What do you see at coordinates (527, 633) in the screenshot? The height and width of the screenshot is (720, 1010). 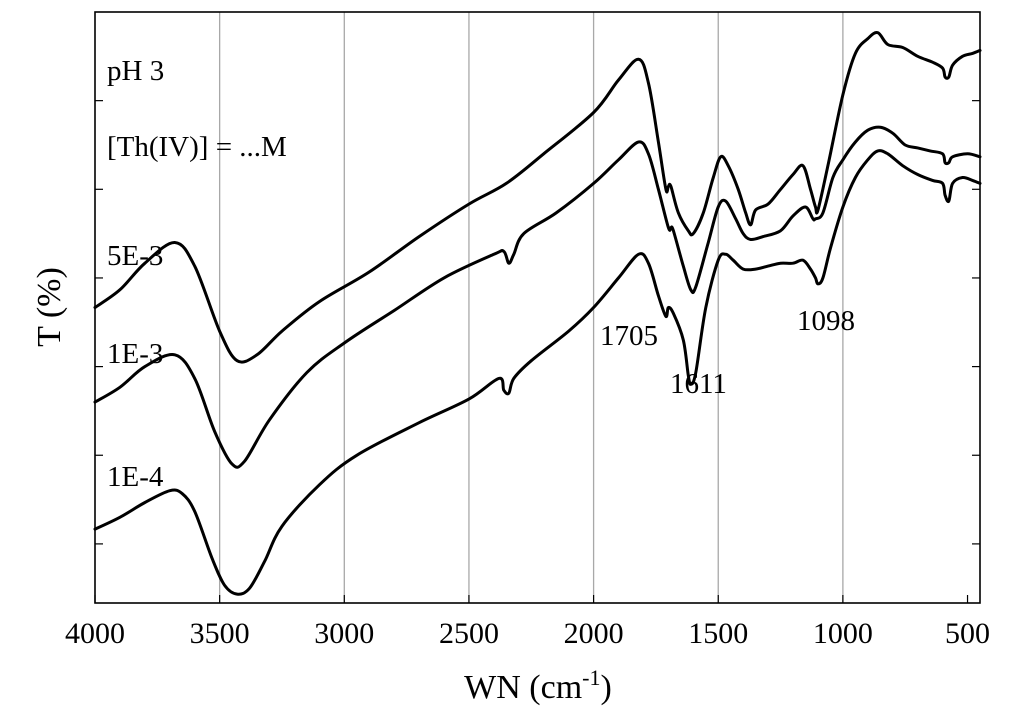 I see `x-tick-labels: 4000 3500 3000 2500 2000 1500 1000 500` at bounding box center [527, 633].